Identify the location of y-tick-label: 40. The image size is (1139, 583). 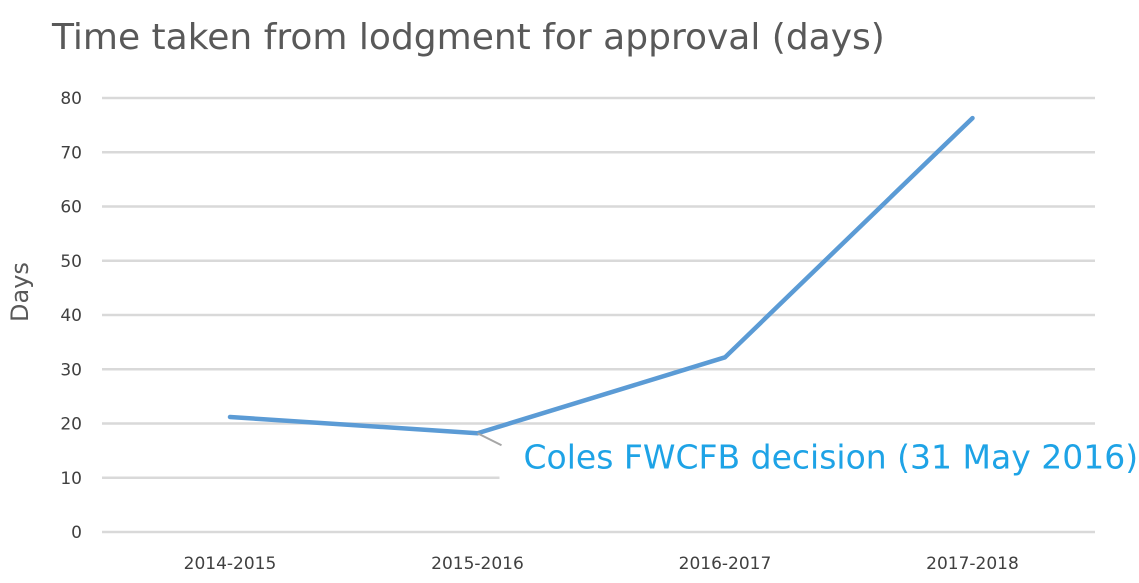
(71, 316).